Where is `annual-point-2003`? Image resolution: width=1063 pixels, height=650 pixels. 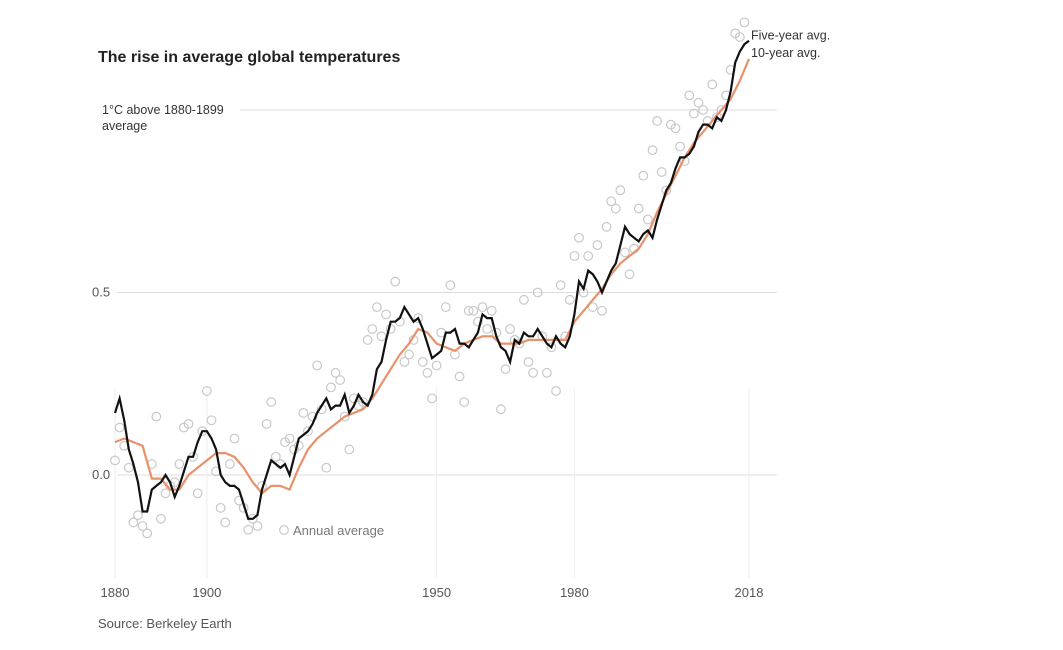
annual-point-2003 is located at coordinates (680, 146).